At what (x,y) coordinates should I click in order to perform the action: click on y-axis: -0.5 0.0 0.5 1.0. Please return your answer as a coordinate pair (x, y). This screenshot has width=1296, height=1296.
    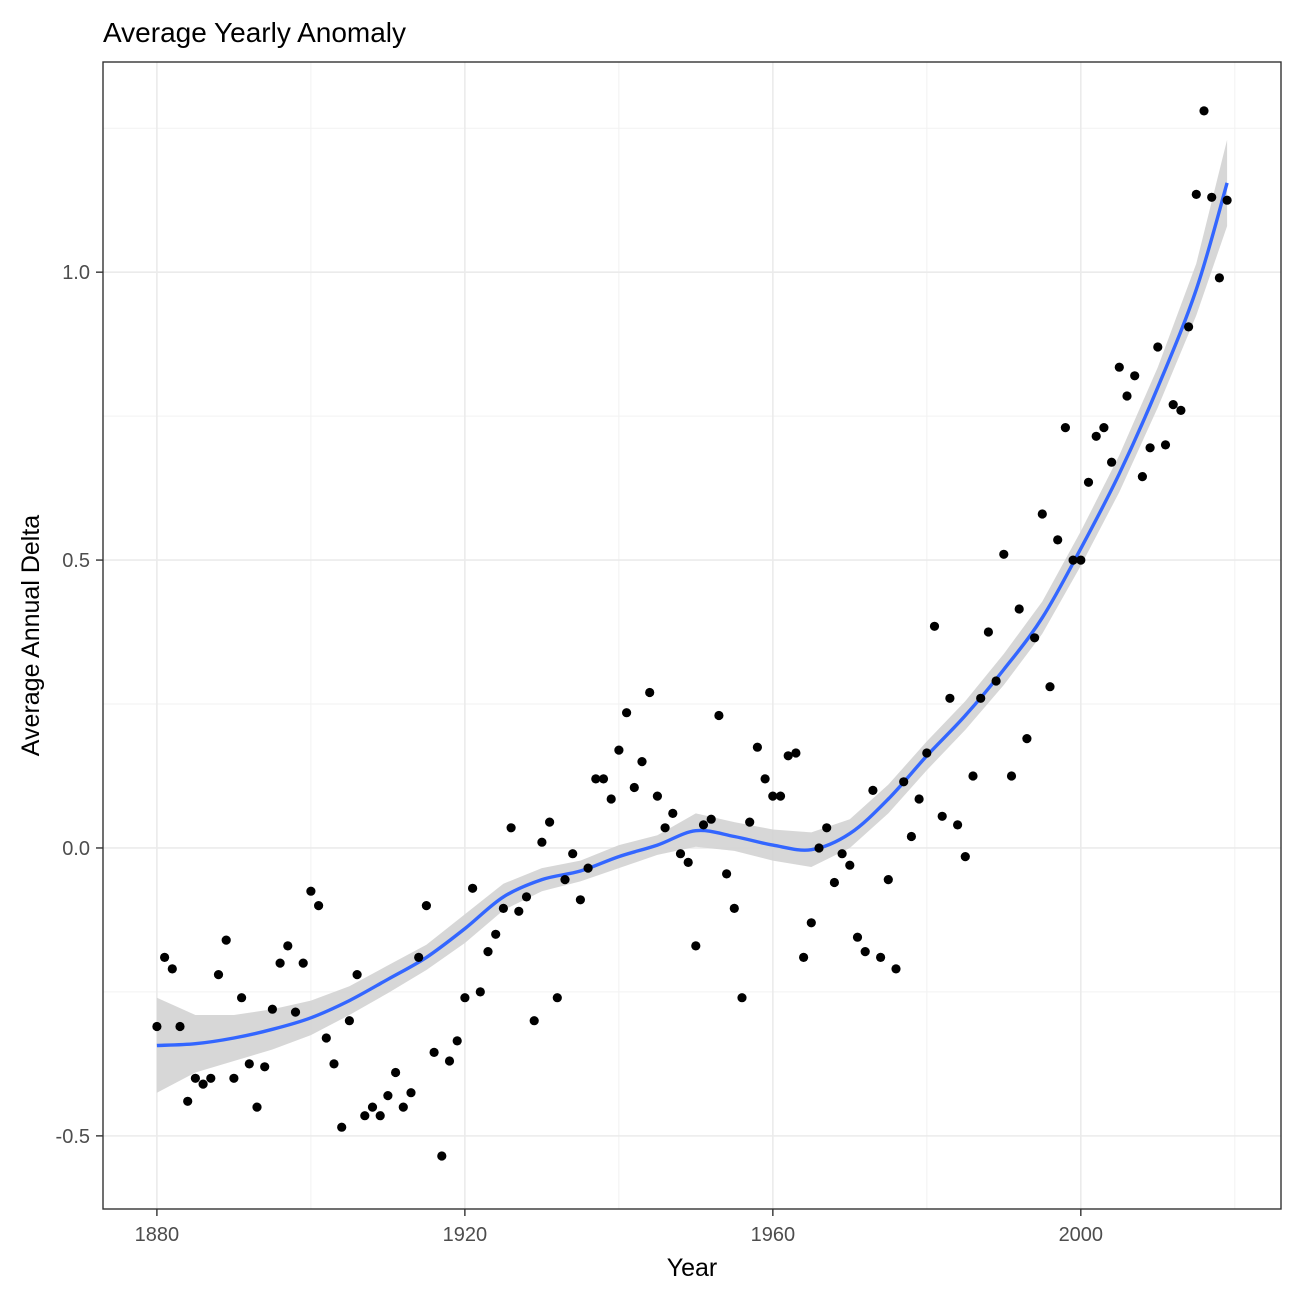
    Looking at the image, I should click on (79, 705).